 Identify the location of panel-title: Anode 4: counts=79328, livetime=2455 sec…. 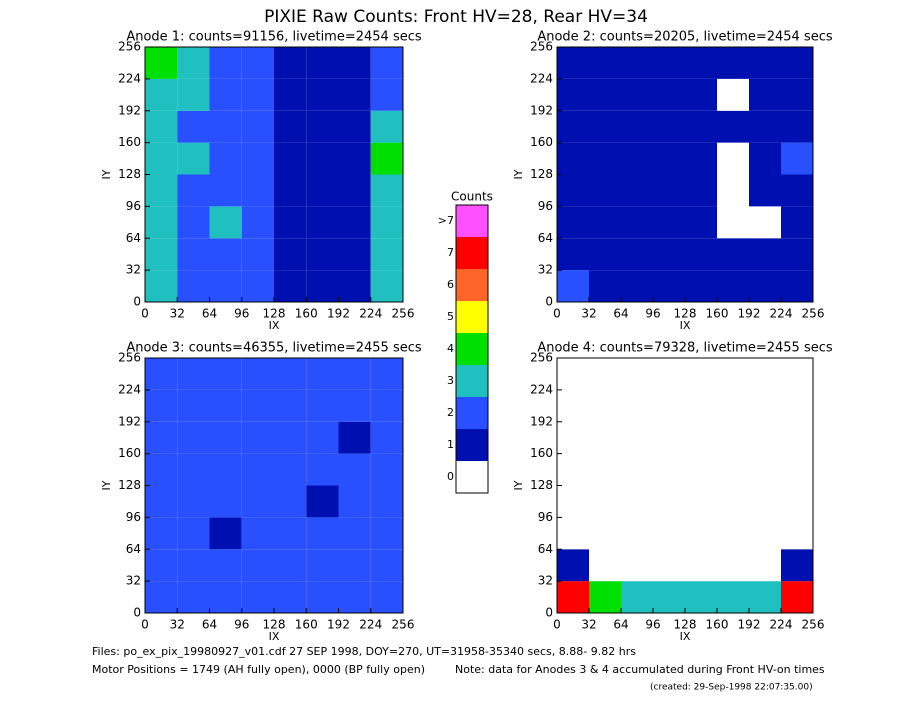
(685, 348).